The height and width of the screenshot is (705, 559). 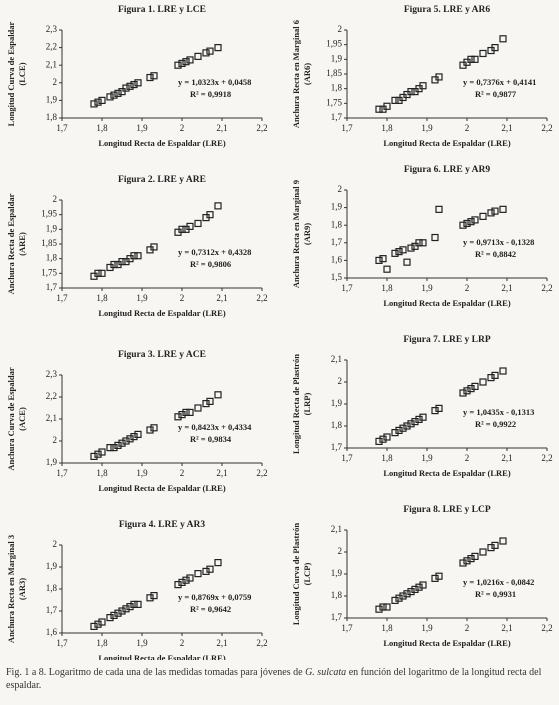 I want to click on y-tick-label: 2,2, so click(x=51, y=47).